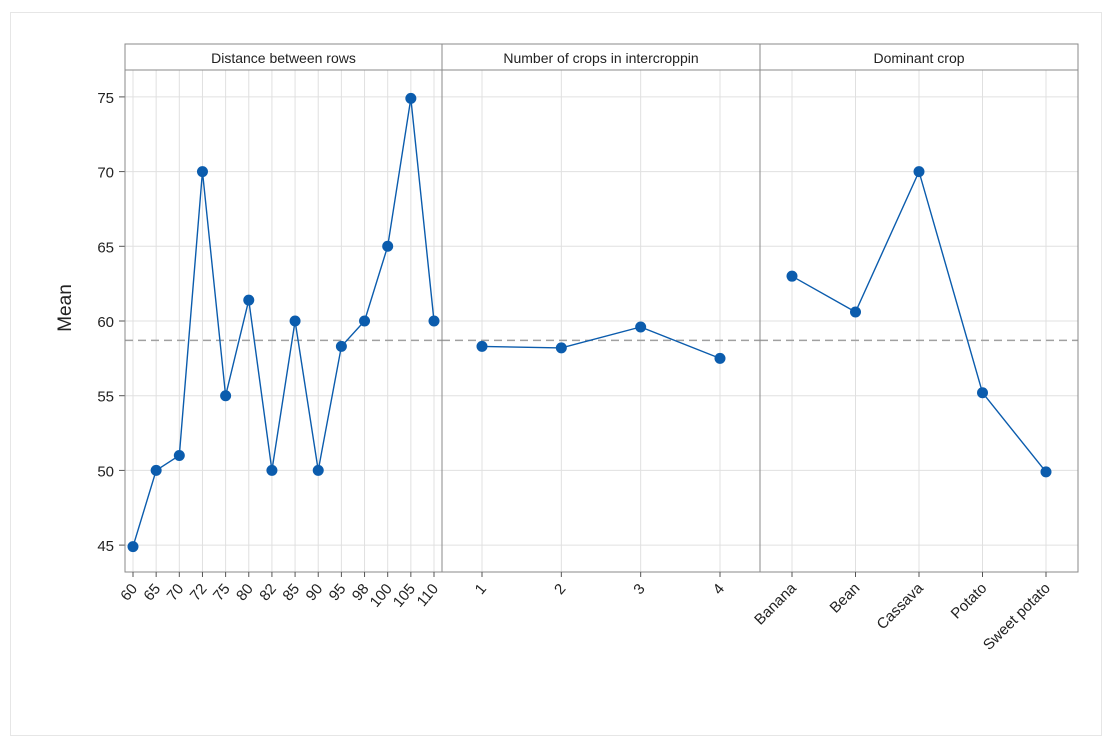 The height and width of the screenshot is (742, 1116). What do you see at coordinates (268, 593) in the screenshot?
I see `x-tick-label: 82` at bounding box center [268, 593].